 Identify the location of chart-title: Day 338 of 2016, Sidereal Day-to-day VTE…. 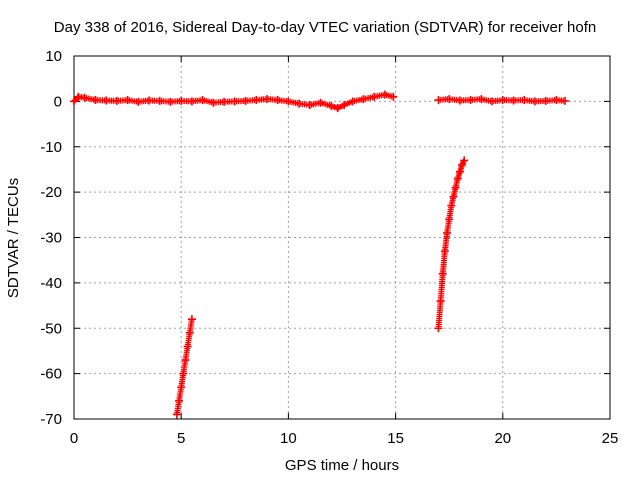
(325, 27).